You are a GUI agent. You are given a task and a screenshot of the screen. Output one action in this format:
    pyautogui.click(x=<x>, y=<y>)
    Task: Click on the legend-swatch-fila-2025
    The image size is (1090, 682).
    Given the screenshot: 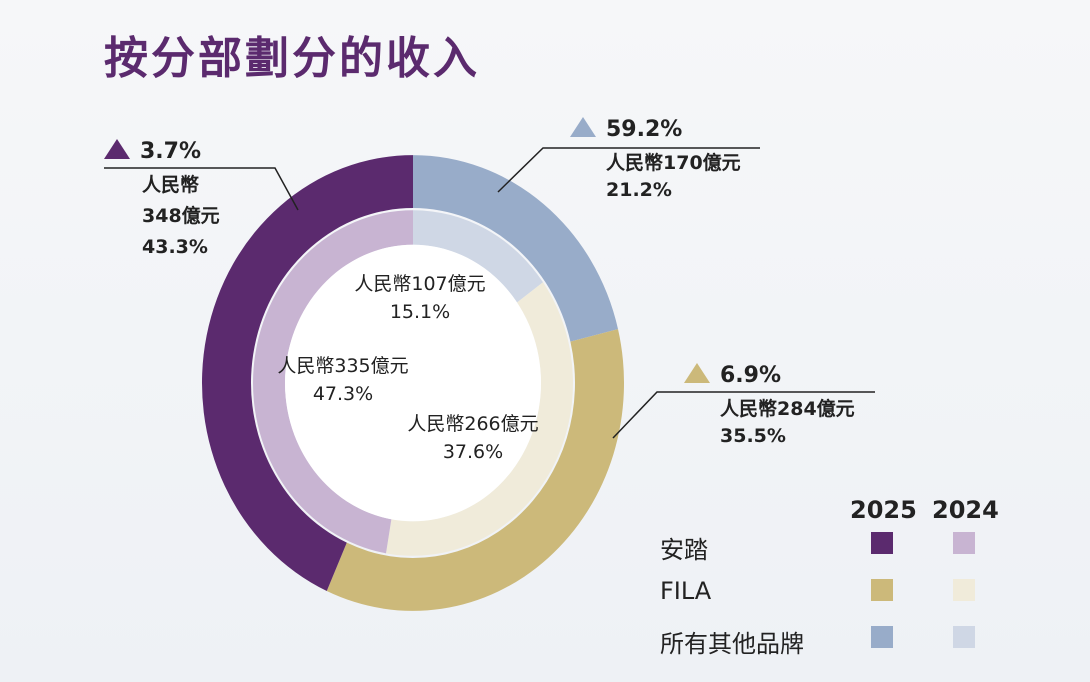 What is the action you would take?
    pyautogui.click(x=882, y=590)
    